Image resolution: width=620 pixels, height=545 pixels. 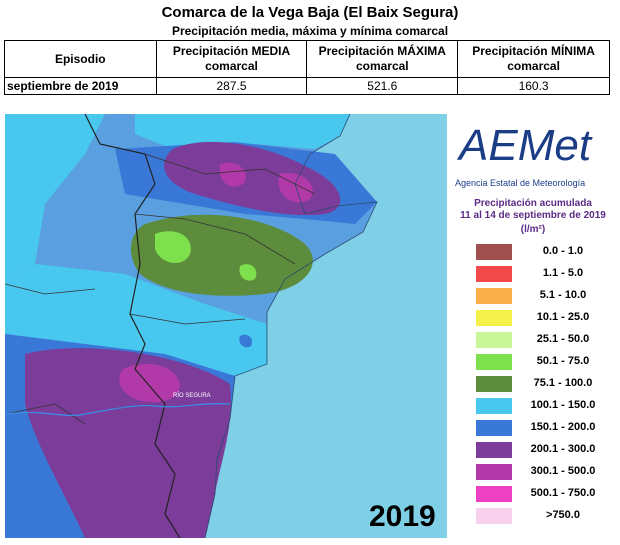 What do you see at coordinates (80, 59) in the screenshot?
I see `col-header-episode: Episodio` at bounding box center [80, 59].